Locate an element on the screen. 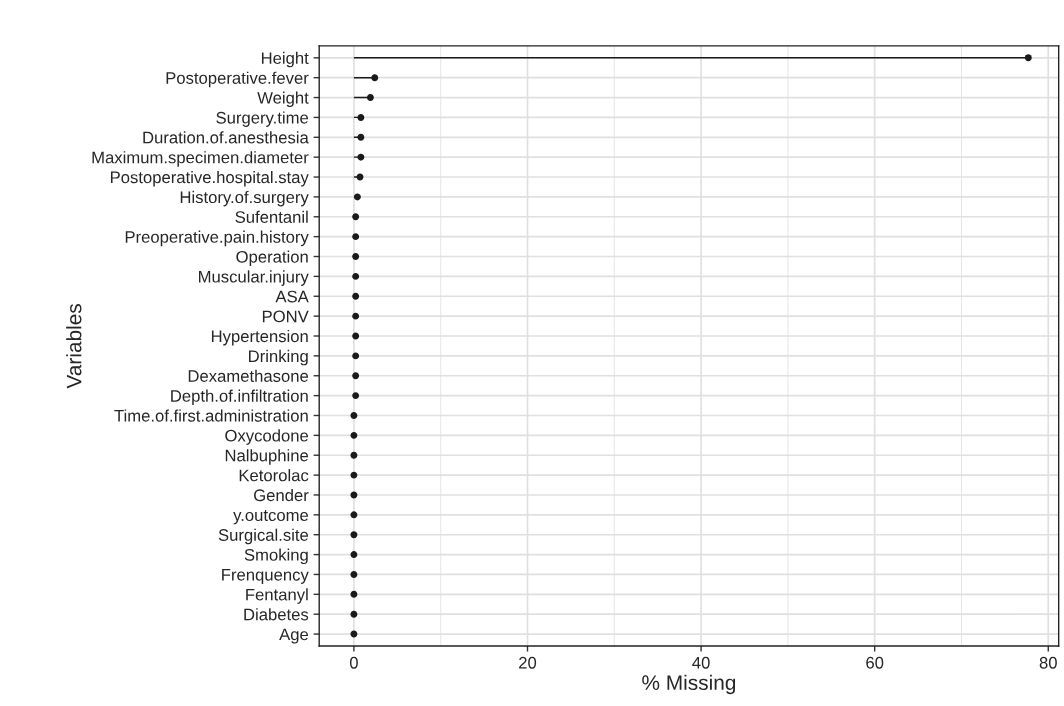 Image resolution: width=1064 pixels, height=706 pixels. y-axis-title: Variables is located at coordinates (74, 346).